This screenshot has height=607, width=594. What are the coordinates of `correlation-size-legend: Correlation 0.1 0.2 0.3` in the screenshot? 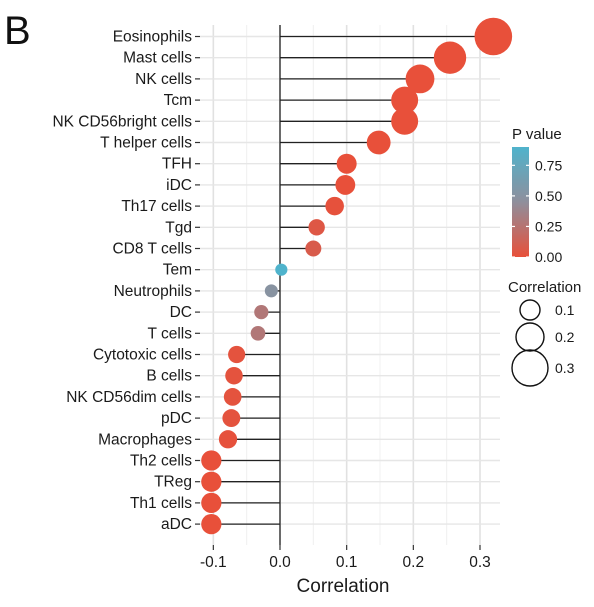 It's located at (544, 333).